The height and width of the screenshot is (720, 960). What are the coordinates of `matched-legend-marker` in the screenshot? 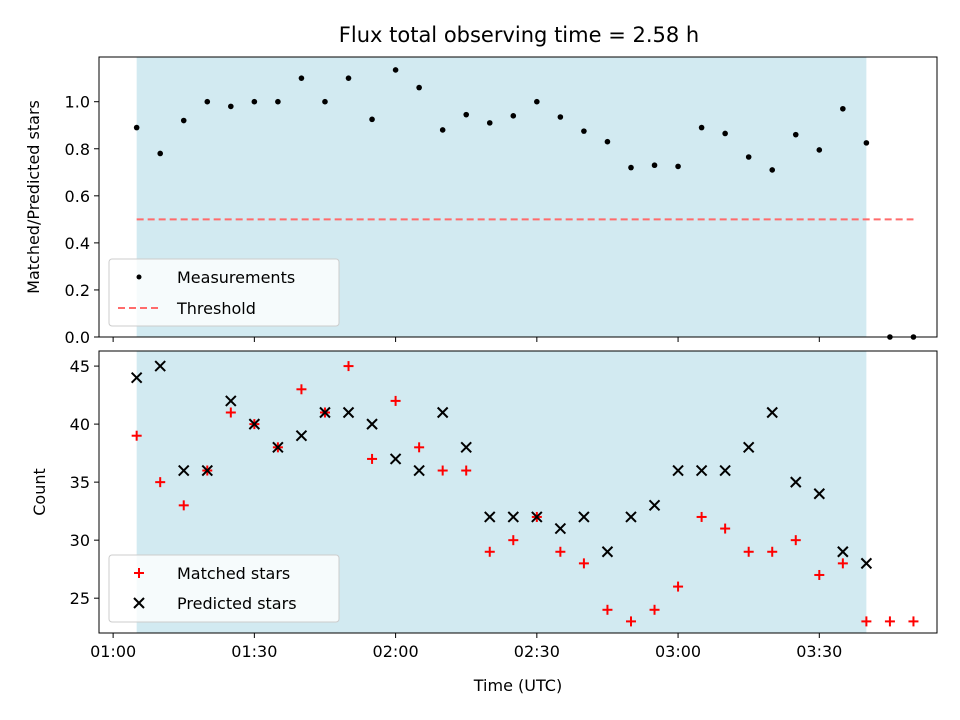 It's located at (139, 573).